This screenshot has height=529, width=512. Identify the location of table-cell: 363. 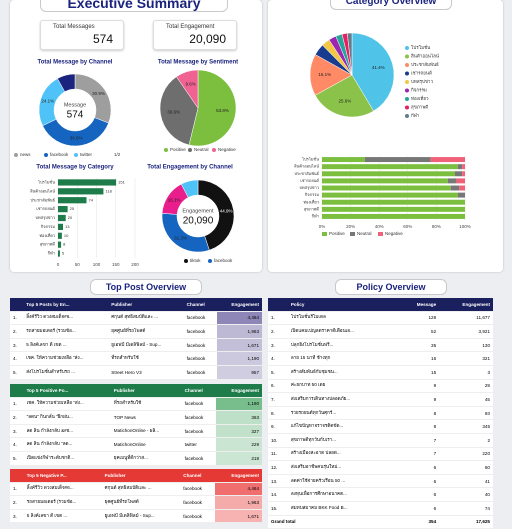
(238, 417).